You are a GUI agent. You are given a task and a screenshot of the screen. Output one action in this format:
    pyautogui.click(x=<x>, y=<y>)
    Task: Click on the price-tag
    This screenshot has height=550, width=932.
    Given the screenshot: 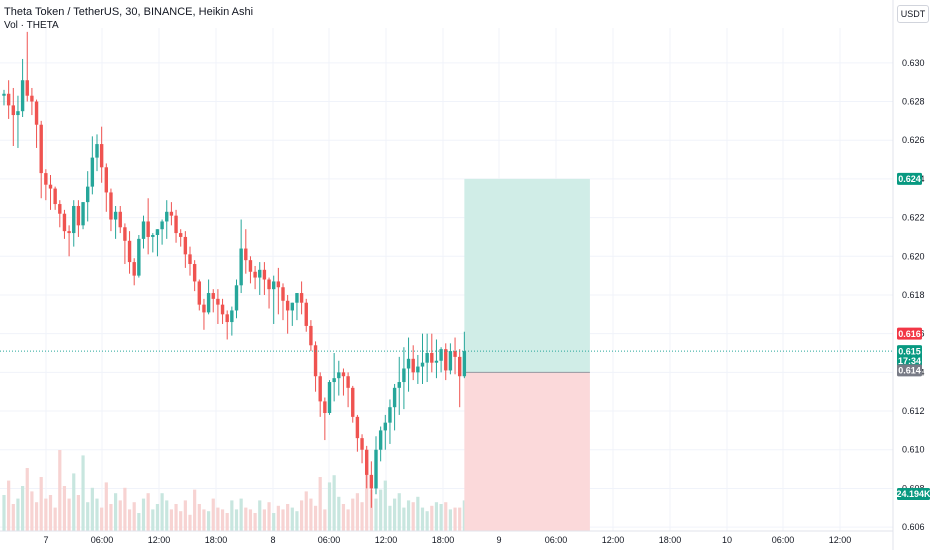 What is the action you would take?
    pyautogui.click(x=909, y=351)
    